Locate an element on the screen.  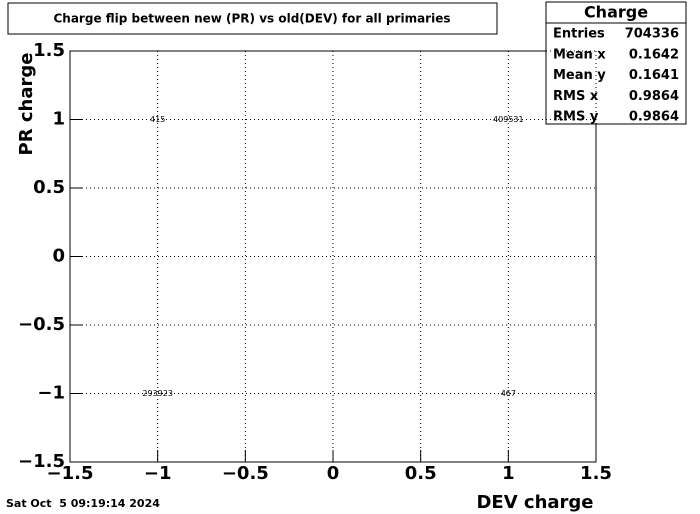
cell-value: 467 is located at coordinates (508, 393).